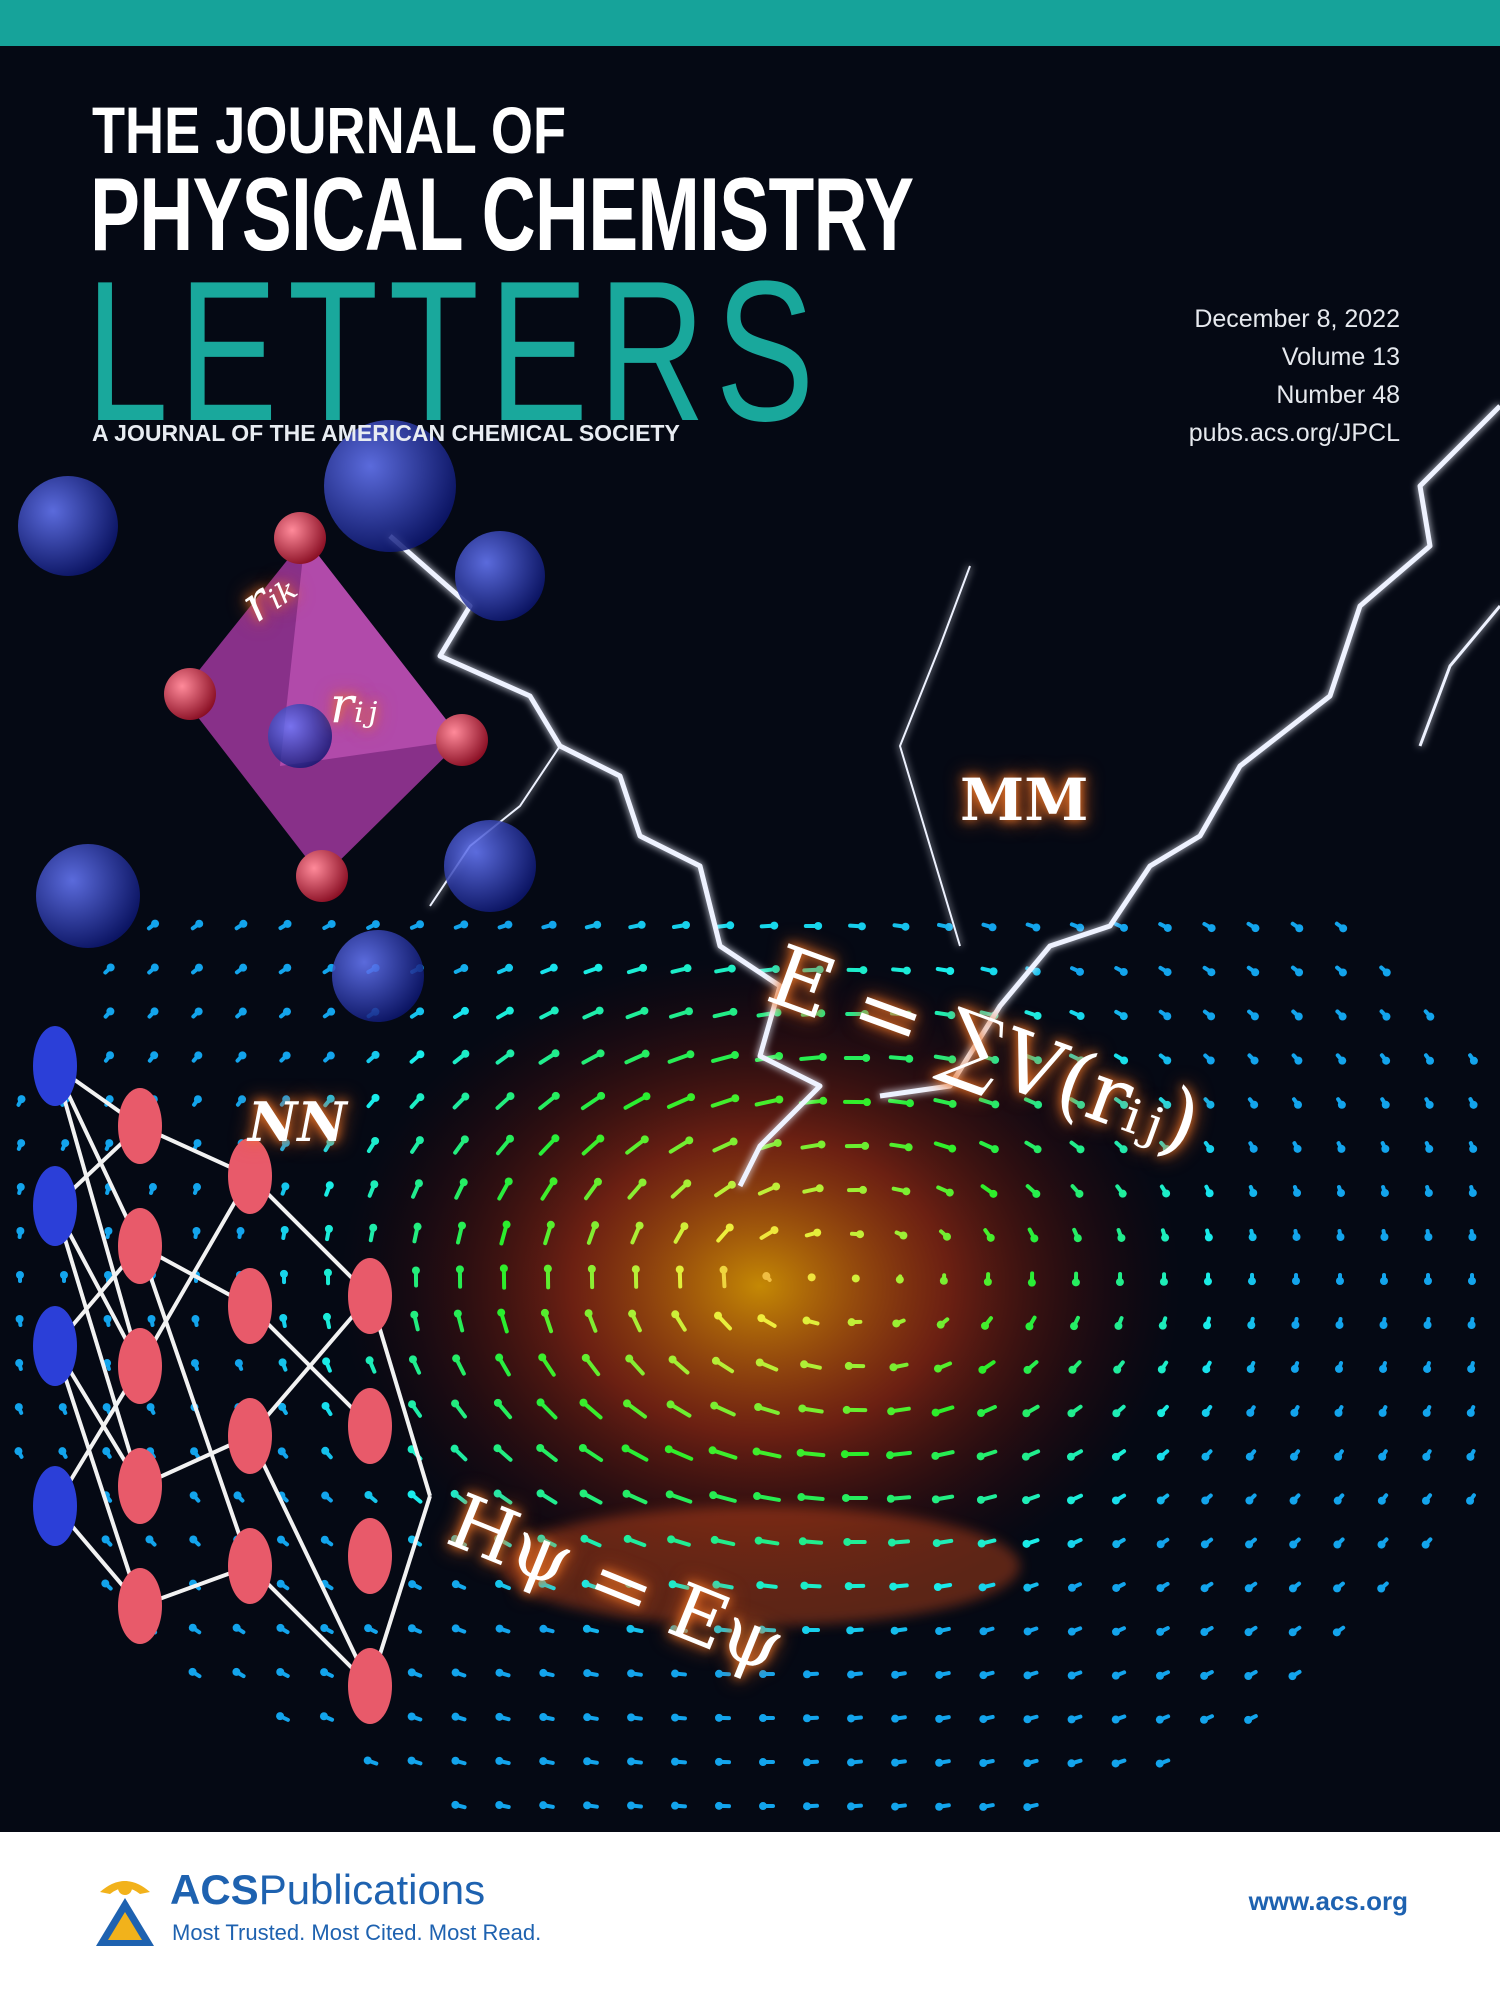 The image size is (1500, 2008). What do you see at coordinates (354, 705) in the screenshot?
I see `label-rij: rᵢⱼ` at bounding box center [354, 705].